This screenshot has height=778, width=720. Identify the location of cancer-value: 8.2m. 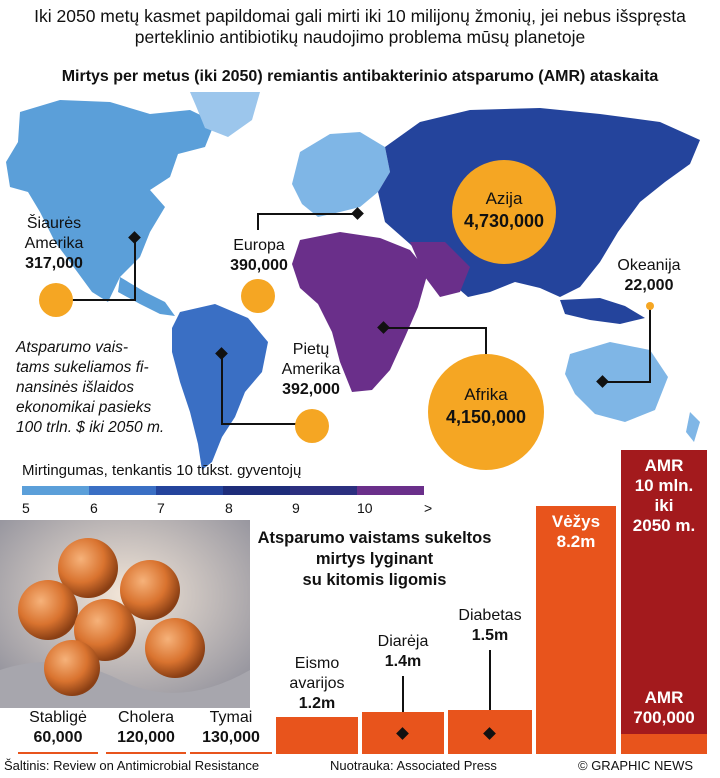
(576, 541).